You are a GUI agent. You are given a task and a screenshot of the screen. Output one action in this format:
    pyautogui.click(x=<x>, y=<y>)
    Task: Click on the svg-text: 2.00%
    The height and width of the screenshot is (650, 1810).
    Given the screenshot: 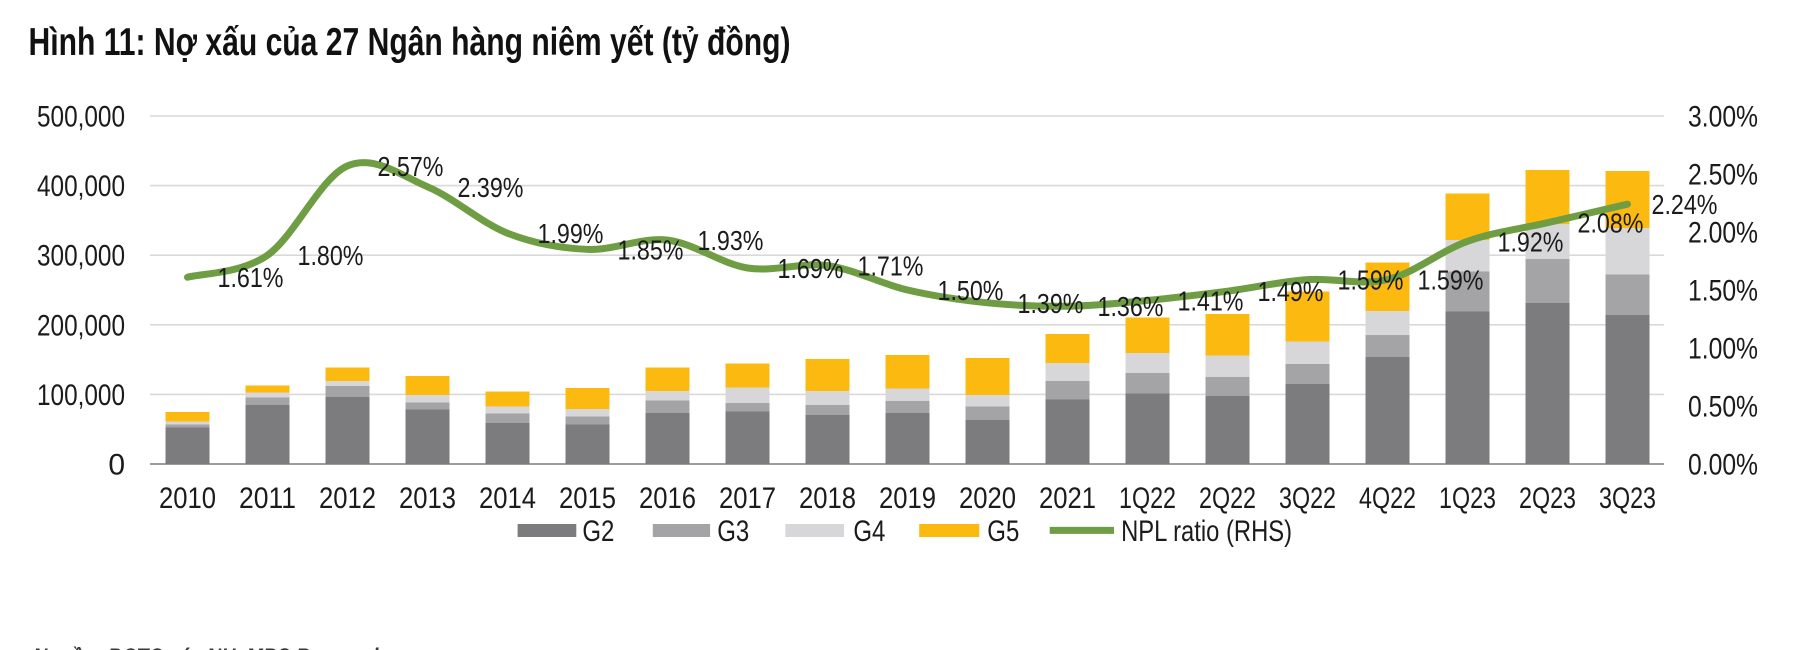 What is the action you would take?
    pyautogui.click(x=1723, y=233)
    